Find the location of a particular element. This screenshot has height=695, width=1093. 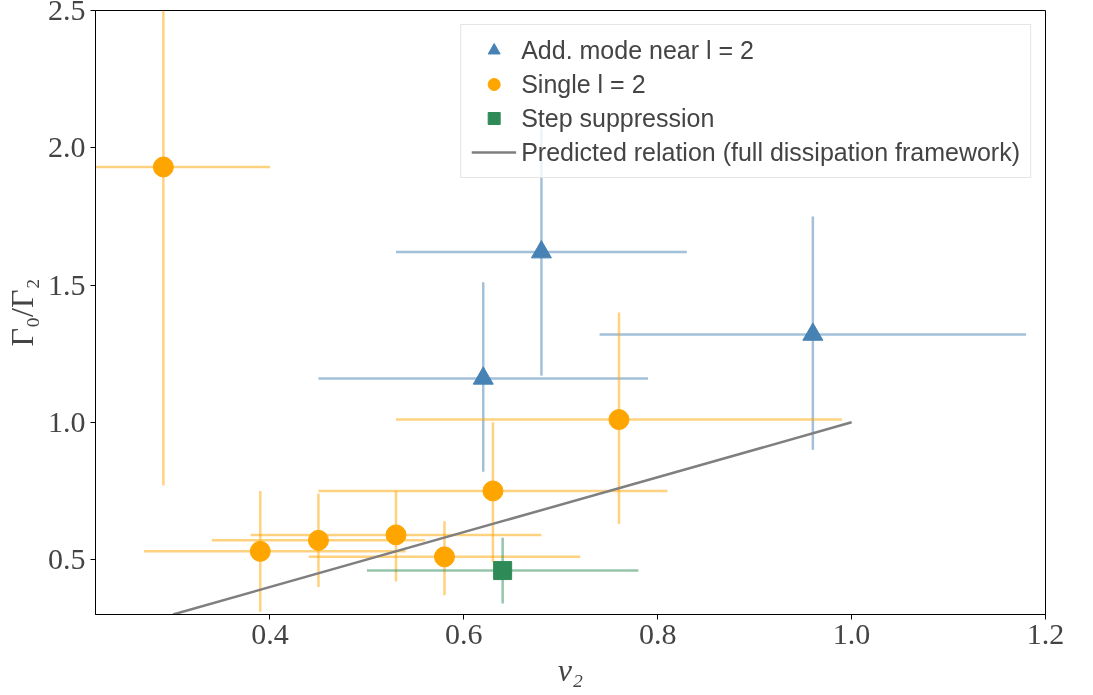

x-tick-label: 0.6 is located at coordinates (464, 633).